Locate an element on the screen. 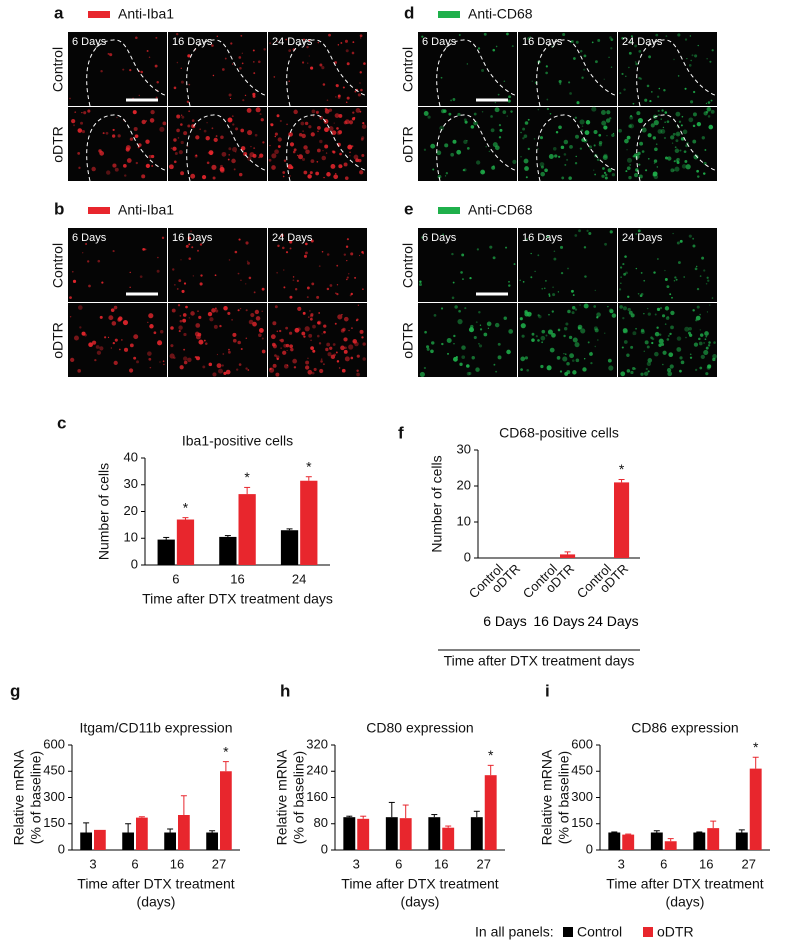  tissue-outline is located at coordinates (577, 148).